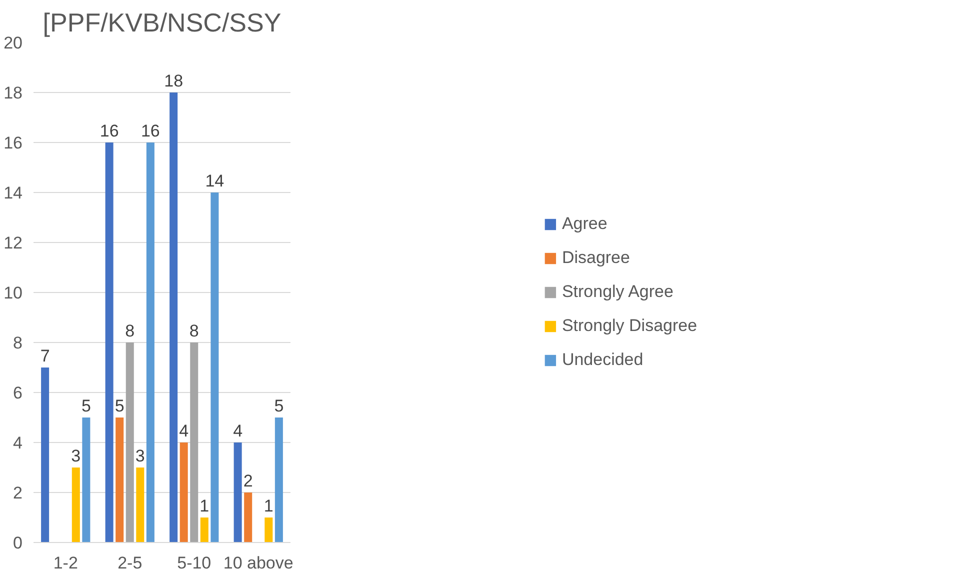  What do you see at coordinates (18, 493) in the screenshot?
I see `y-tick-label: 2` at bounding box center [18, 493].